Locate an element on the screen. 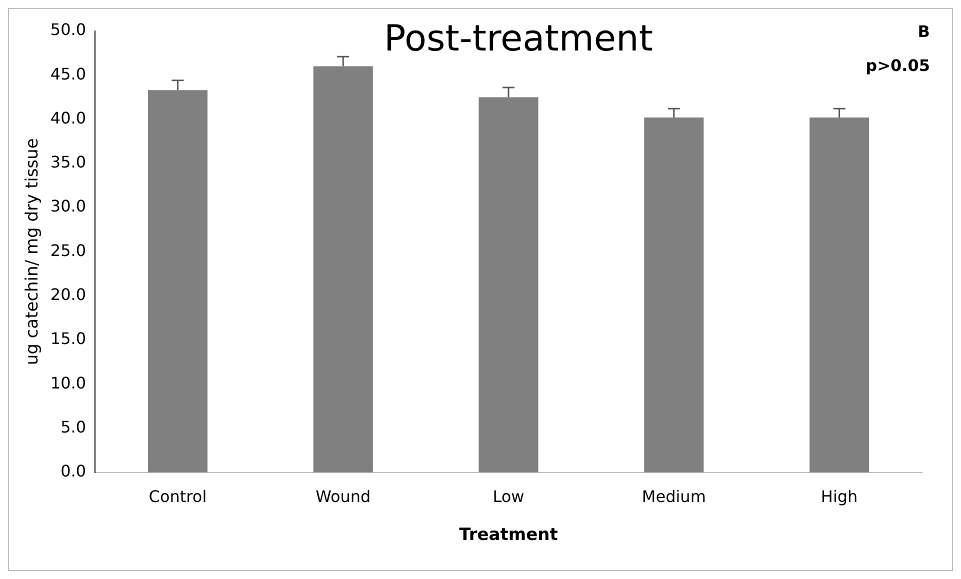 Image resolution: width=961 pixels, height=579 pixels. annotation: p>0.05 is located at coordinates (898, 66).